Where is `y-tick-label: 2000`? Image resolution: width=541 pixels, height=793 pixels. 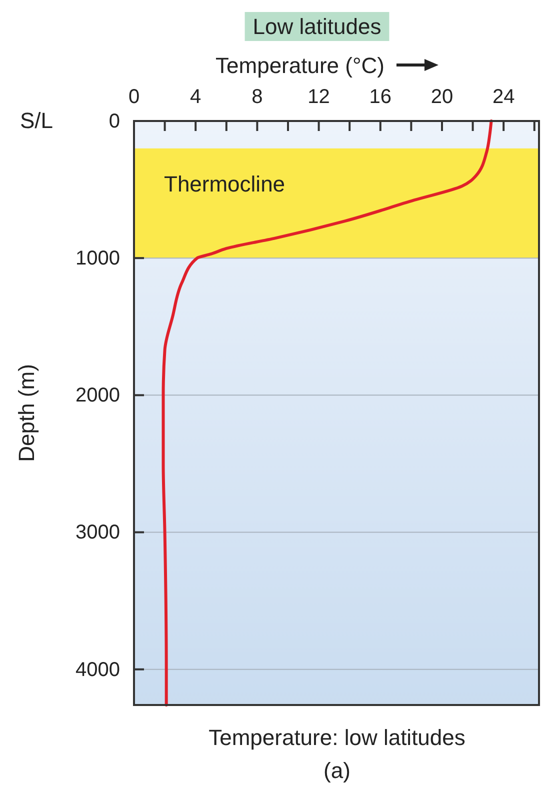 y-tick-label: 2000 is located at coordinates (98, 395).